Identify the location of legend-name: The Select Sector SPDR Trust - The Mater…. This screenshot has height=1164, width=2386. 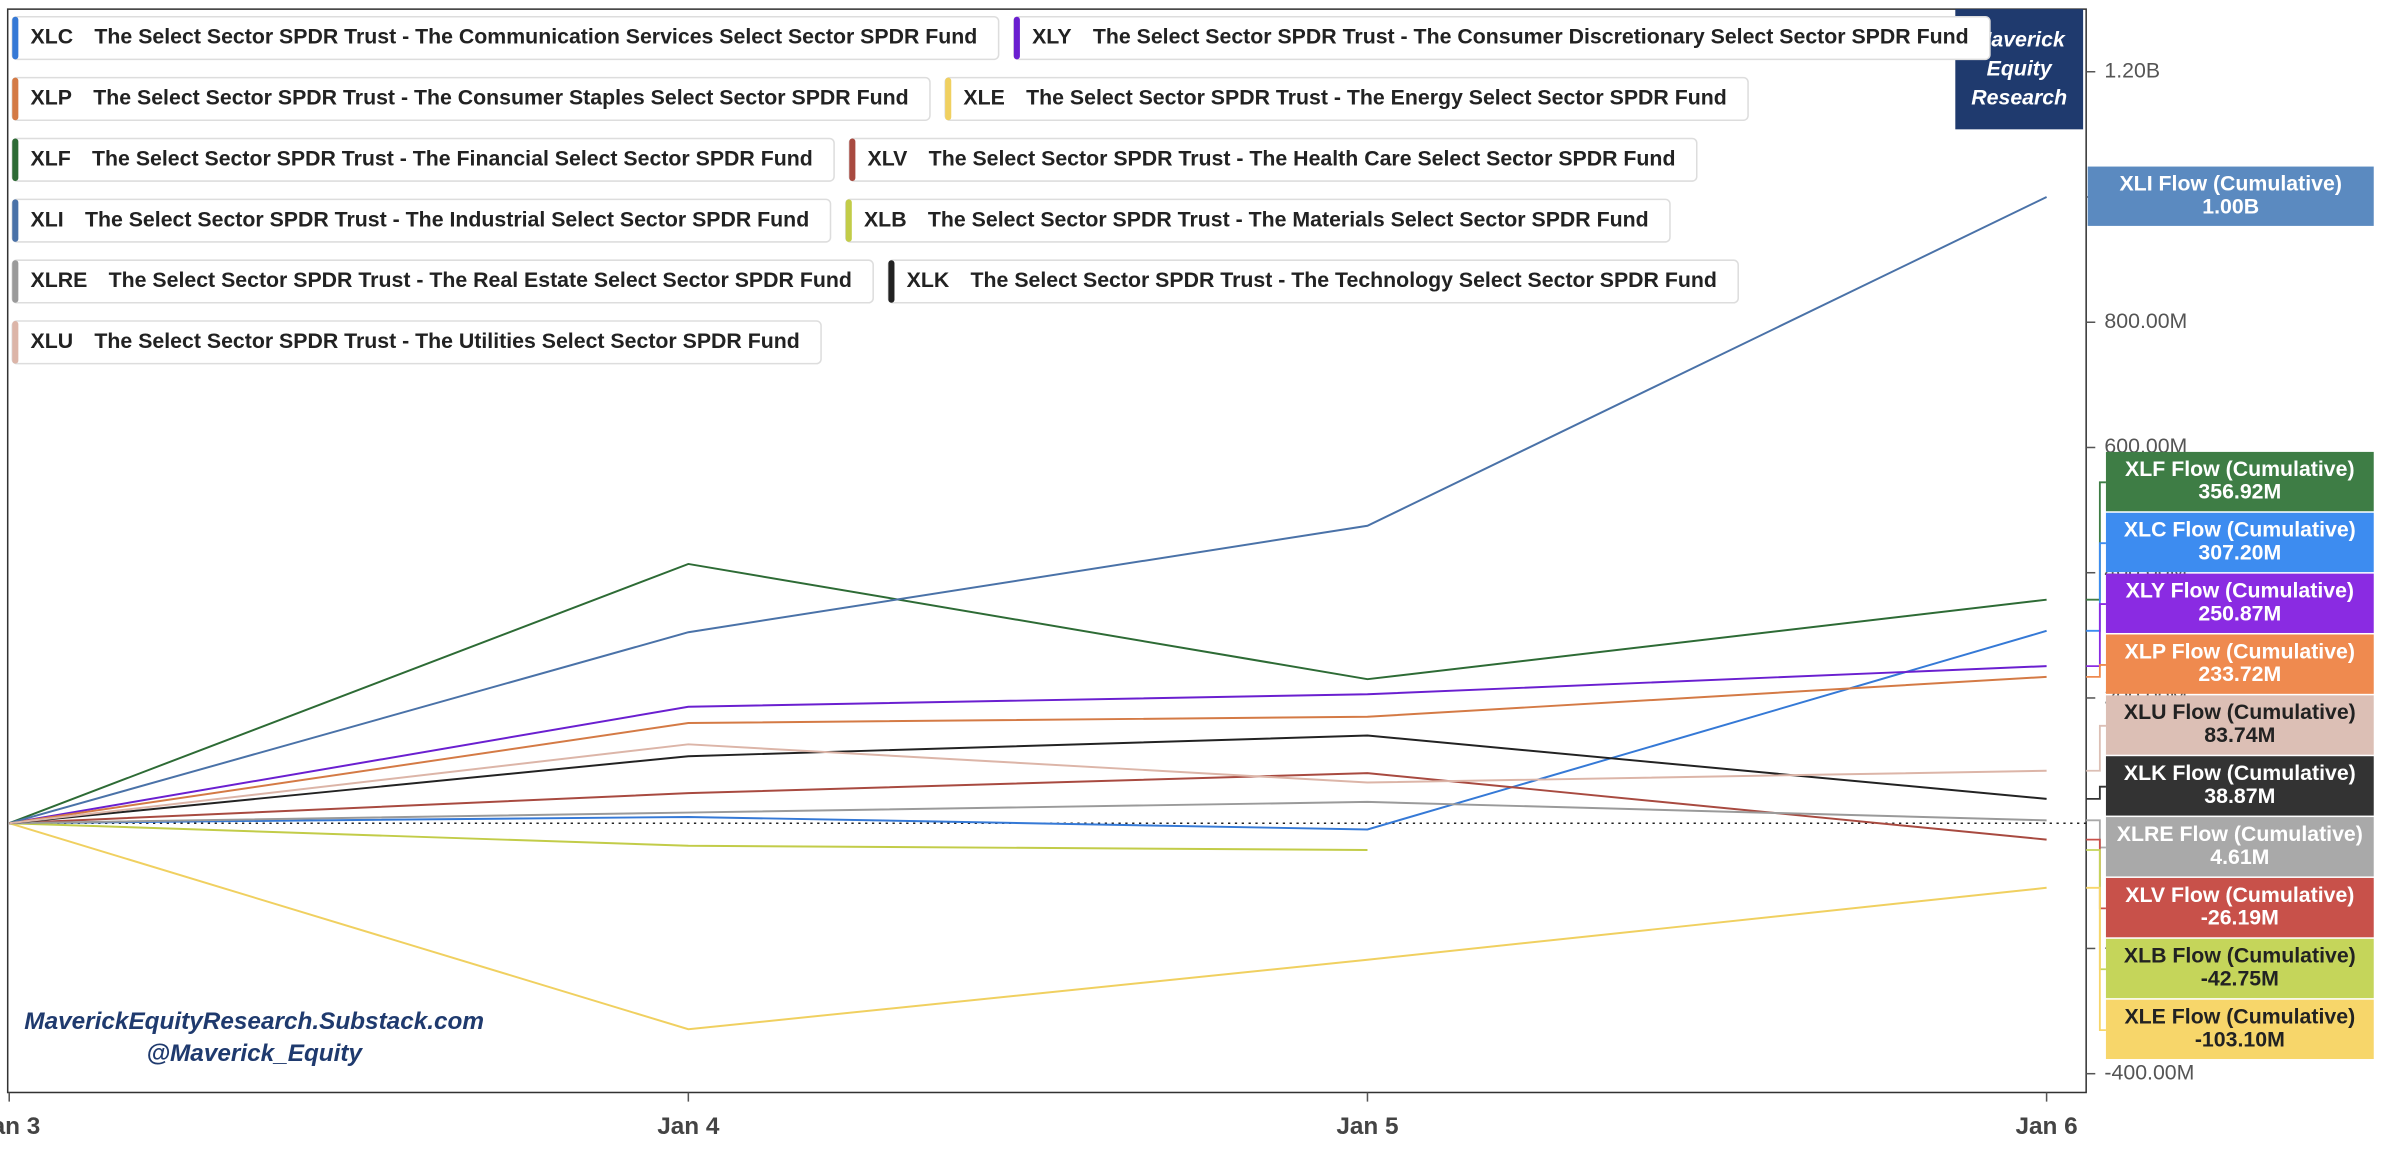
(1288, 219).